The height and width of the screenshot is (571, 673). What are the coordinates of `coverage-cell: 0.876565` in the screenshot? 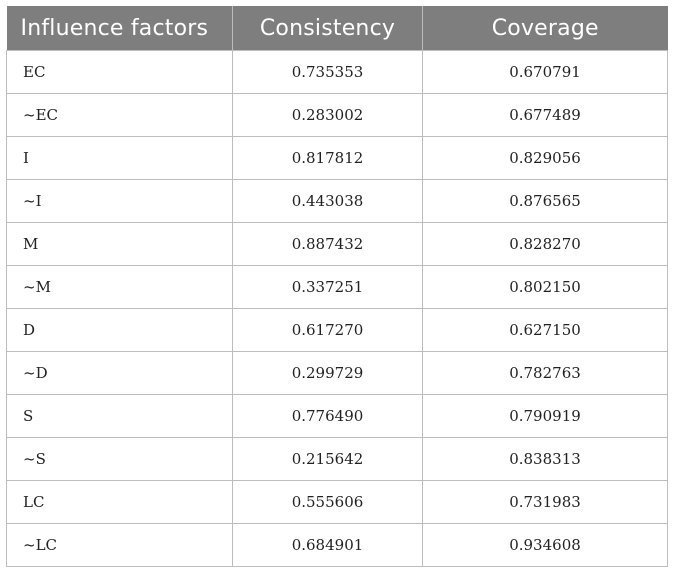 It's located at (545, 201).